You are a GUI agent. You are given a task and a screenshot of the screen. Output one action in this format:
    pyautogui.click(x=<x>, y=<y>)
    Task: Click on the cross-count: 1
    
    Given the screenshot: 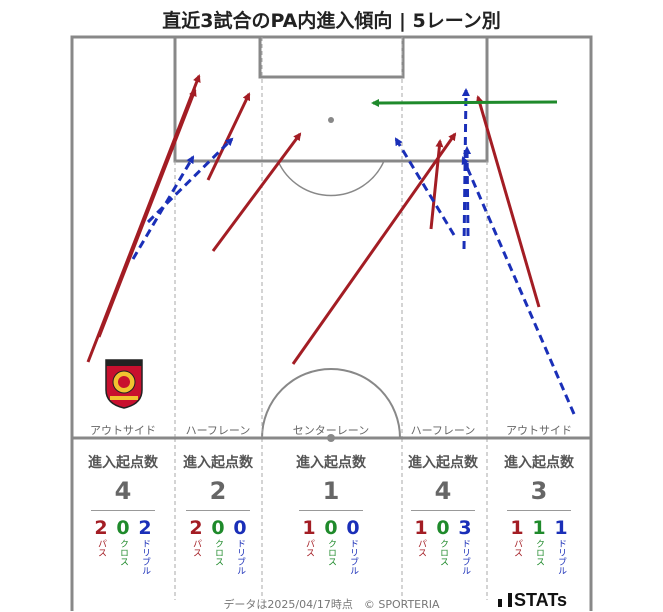 What is the action you would take?
    pyautogui.click(x=539, y=528)
    